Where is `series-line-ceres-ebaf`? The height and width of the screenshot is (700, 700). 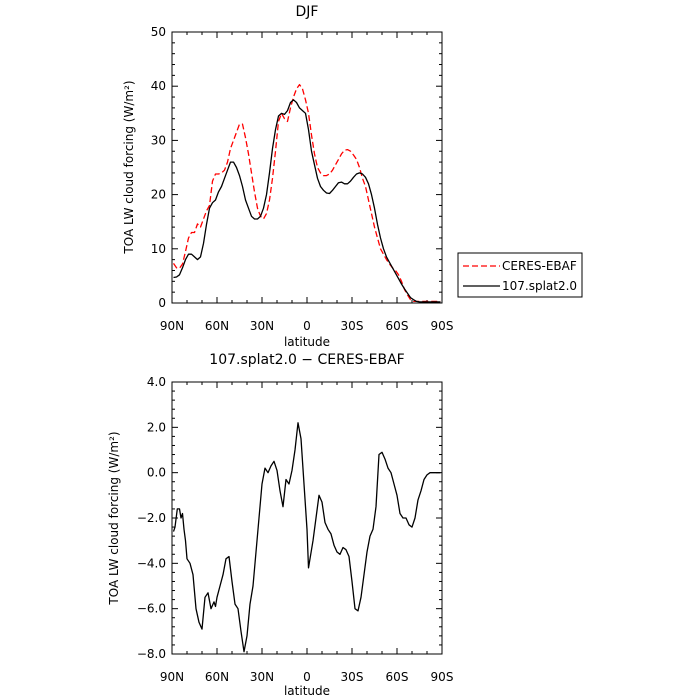
series-line-ceres-ebaf is located at coordinates (306, 193).